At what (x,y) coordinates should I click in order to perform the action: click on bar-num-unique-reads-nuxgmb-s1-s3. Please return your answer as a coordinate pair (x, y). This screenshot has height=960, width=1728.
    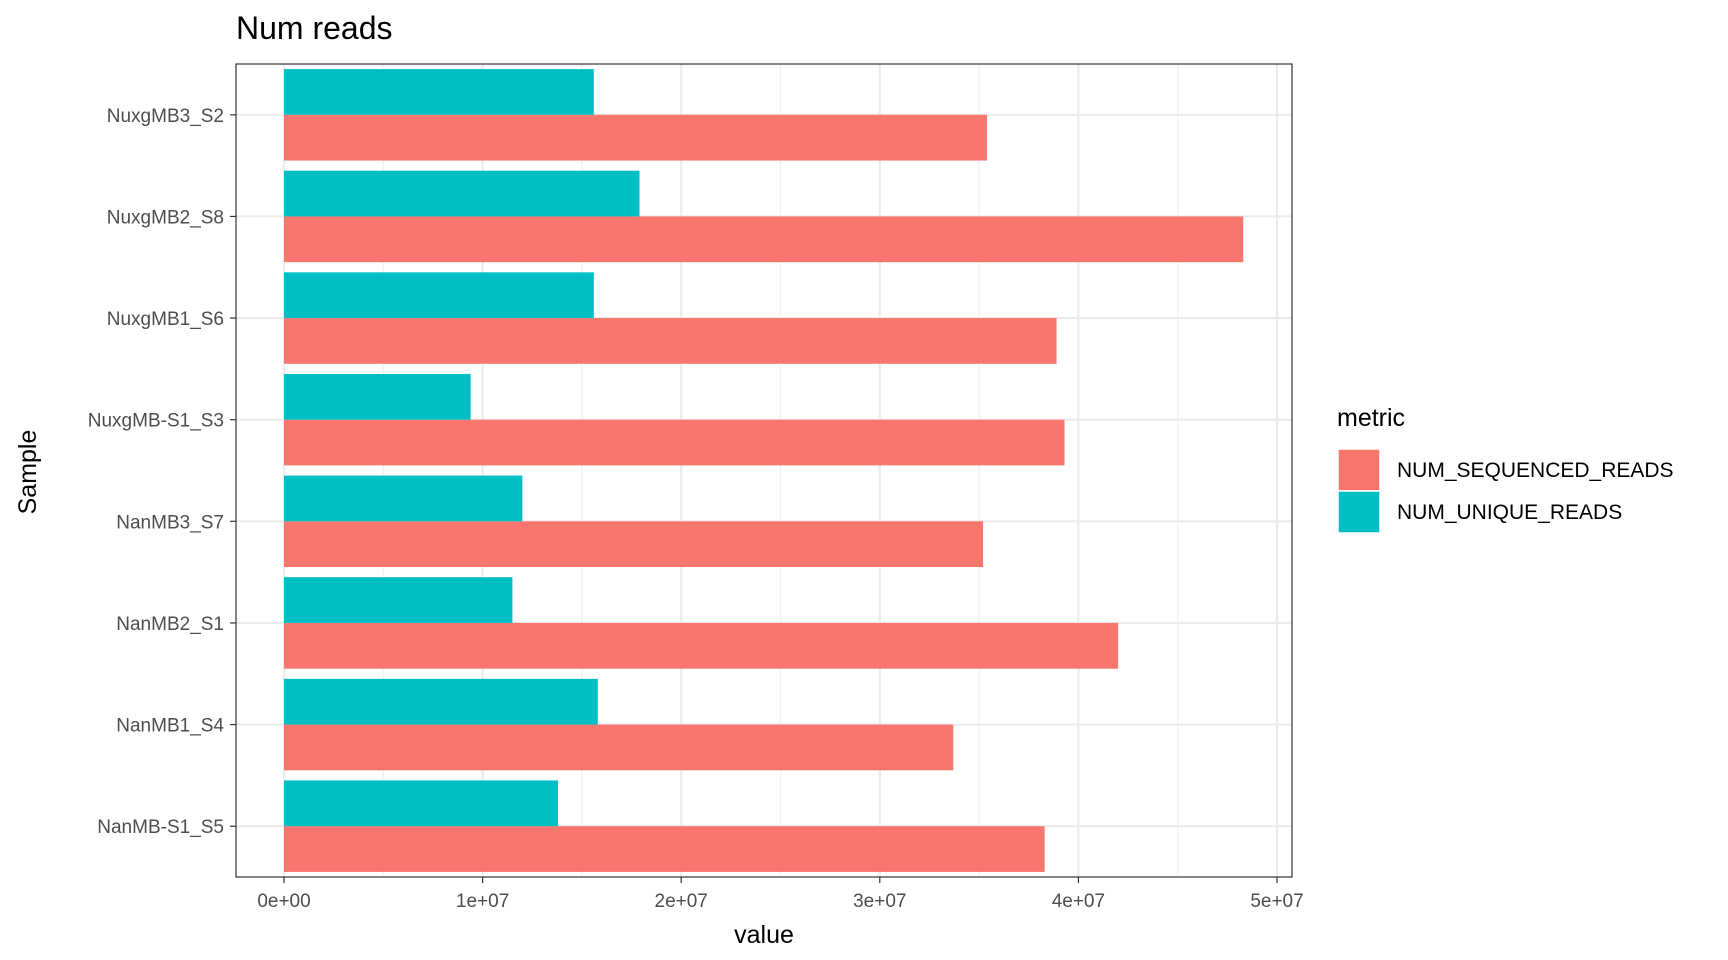
    Looking at the image, I should click on (377, 396).